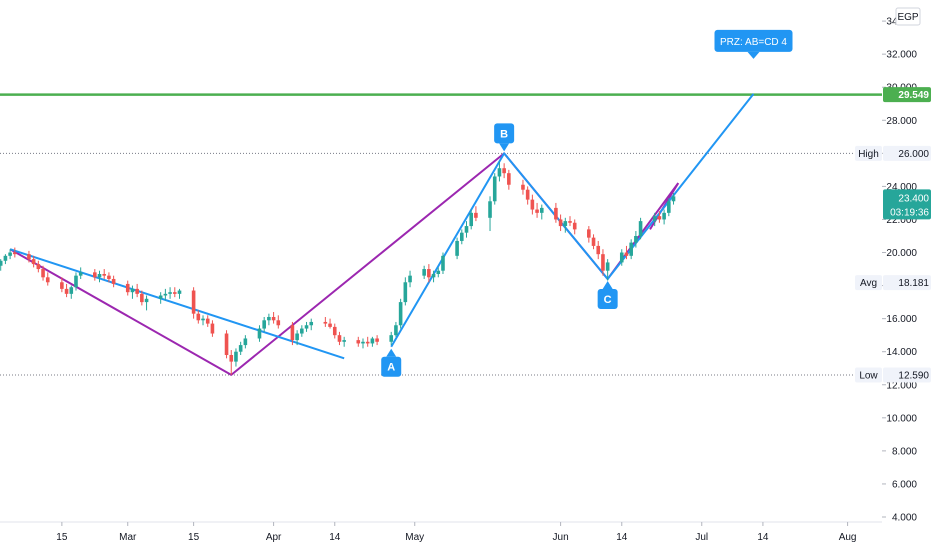  What do you see at coordinates (753, 55) in the screenshot?
I see `prz-annotation-pointer` at bounding box center [753, 55].